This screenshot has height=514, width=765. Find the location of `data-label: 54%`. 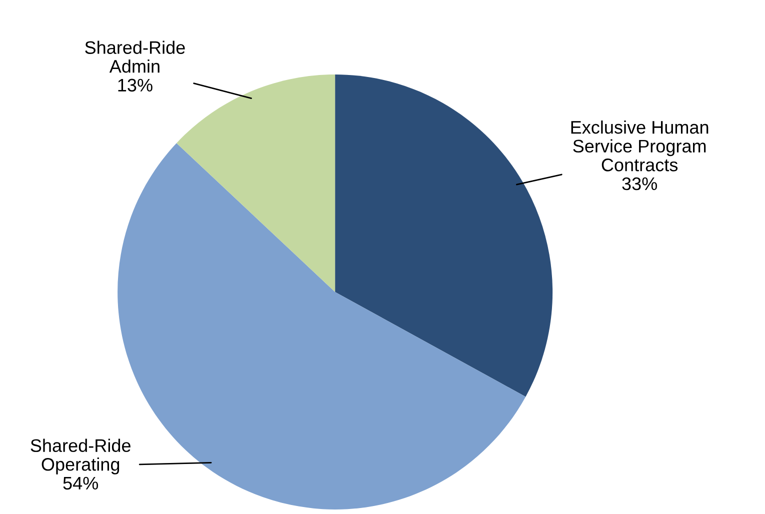

data-label: 54% is located at coordinates (80, 483).